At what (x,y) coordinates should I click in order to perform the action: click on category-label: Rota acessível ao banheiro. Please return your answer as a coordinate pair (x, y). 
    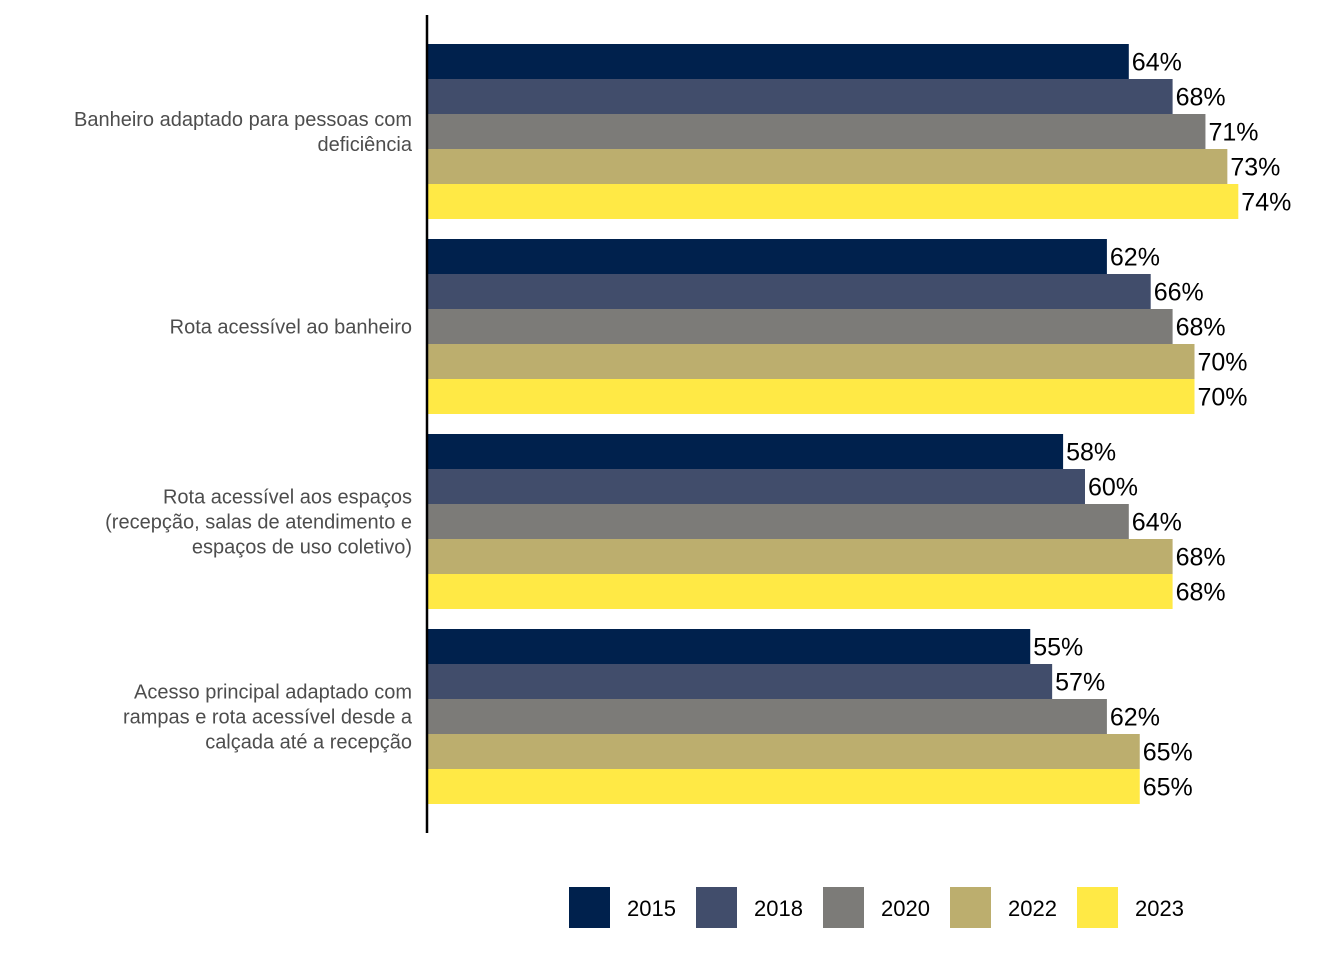
    Looking at the image, I should click on (291, 328).